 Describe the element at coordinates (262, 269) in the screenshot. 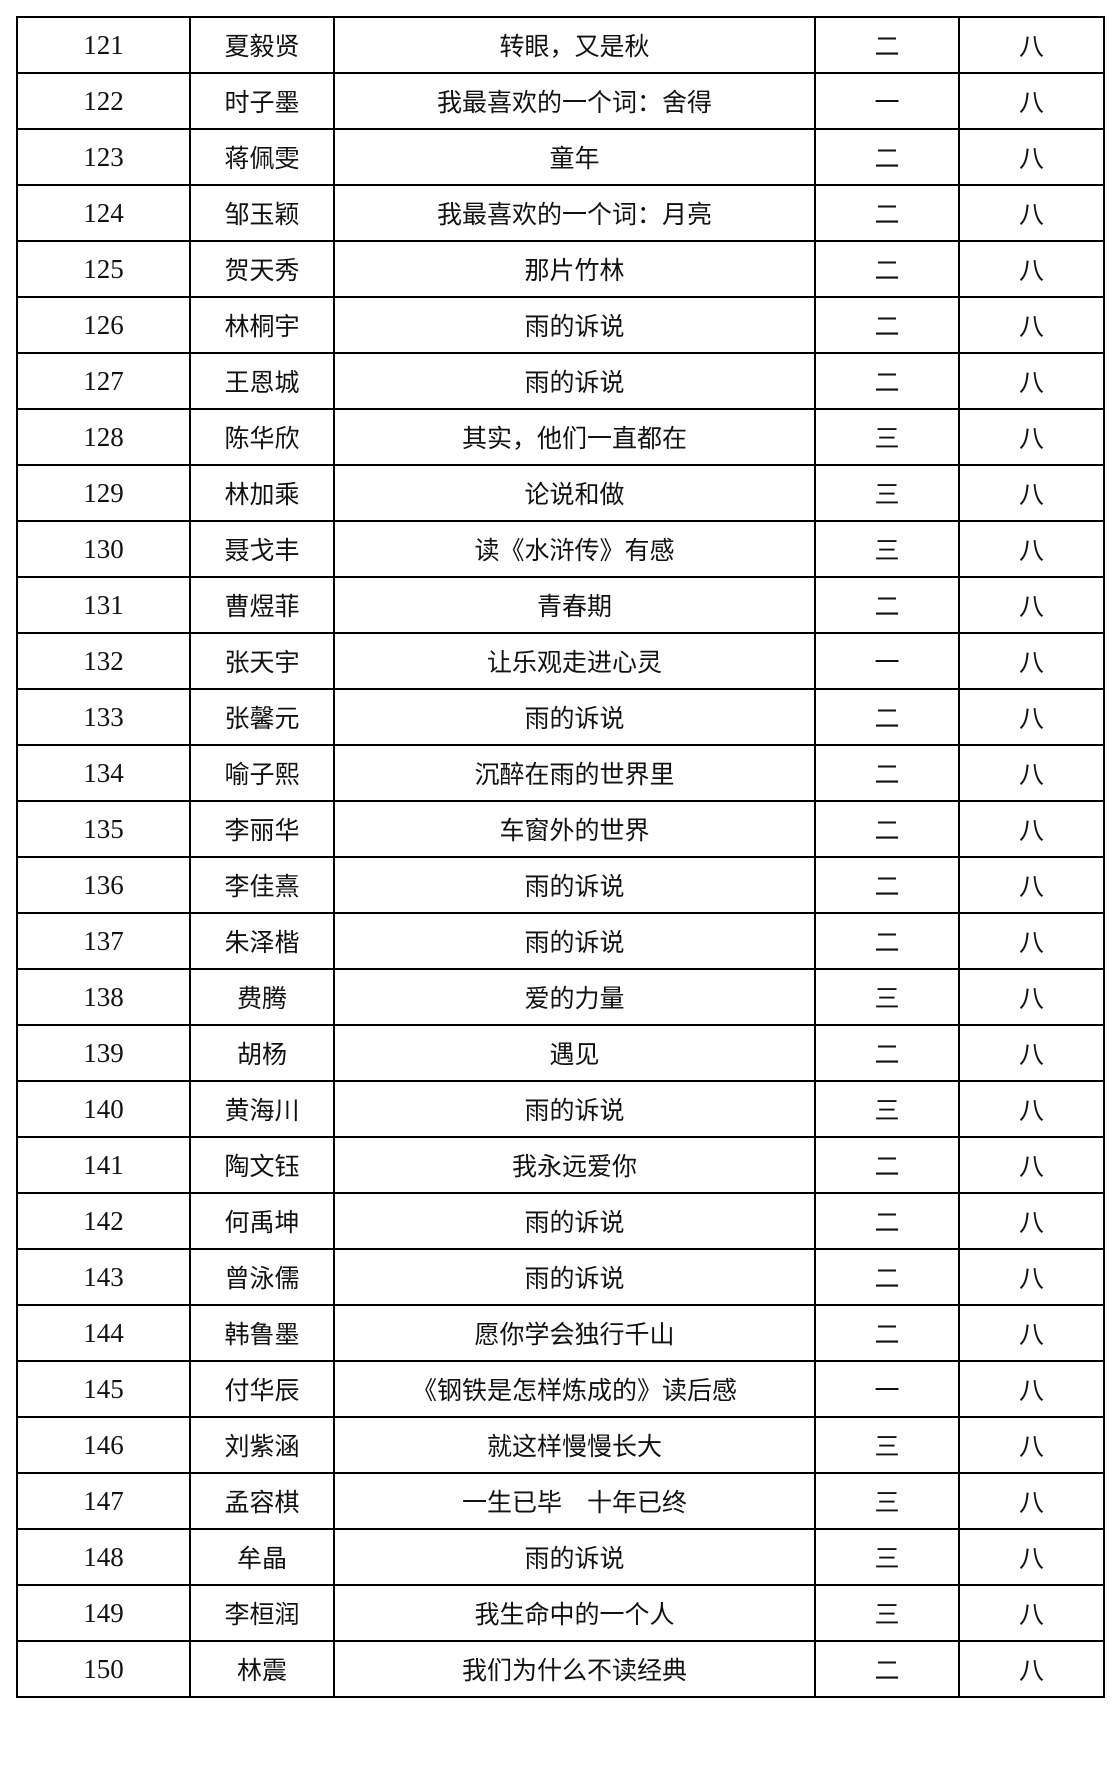

I see `name-cell: 贺天秀` at that location.